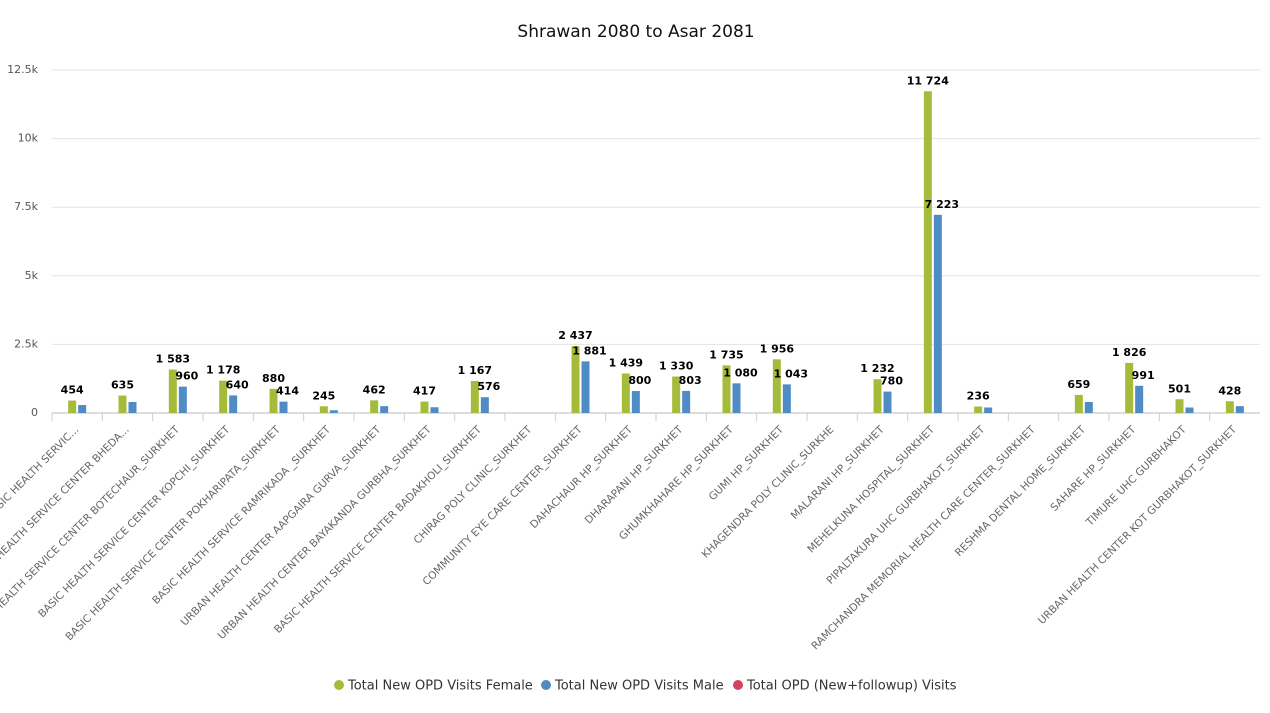 The image size is (1270, 713). What do you see at coordinates (676, 366) in the screenshot?
I see `data-label: 1 330` at bounding box center [676, 366].